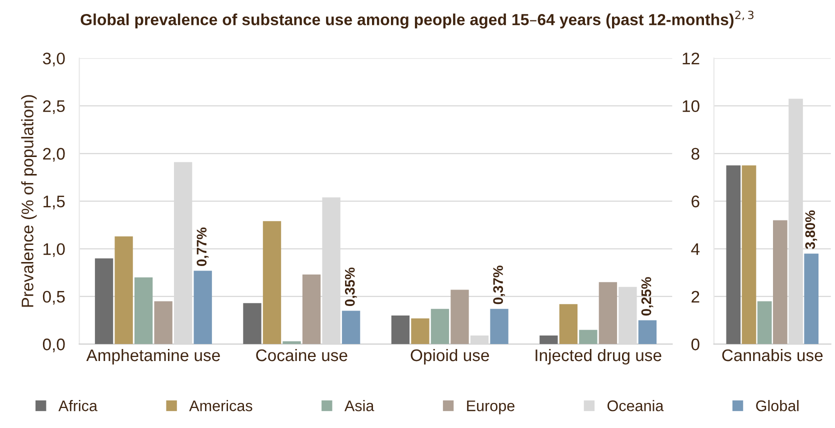  What do you see at coordinates (53, 345) in the screenshot?
I see `y-tick-label: 0,0` at bounding box center [53, 345].